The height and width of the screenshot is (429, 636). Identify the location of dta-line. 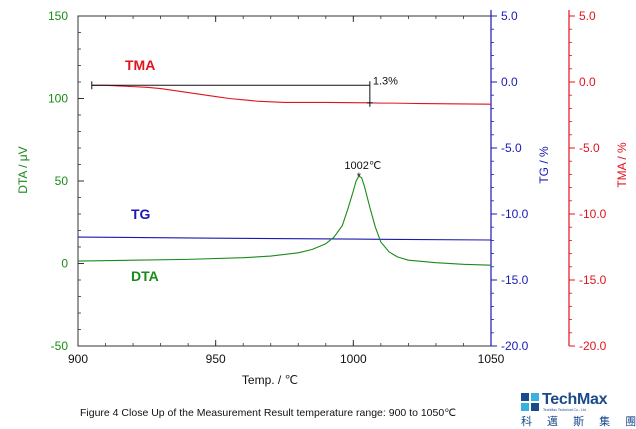
(284, 220).